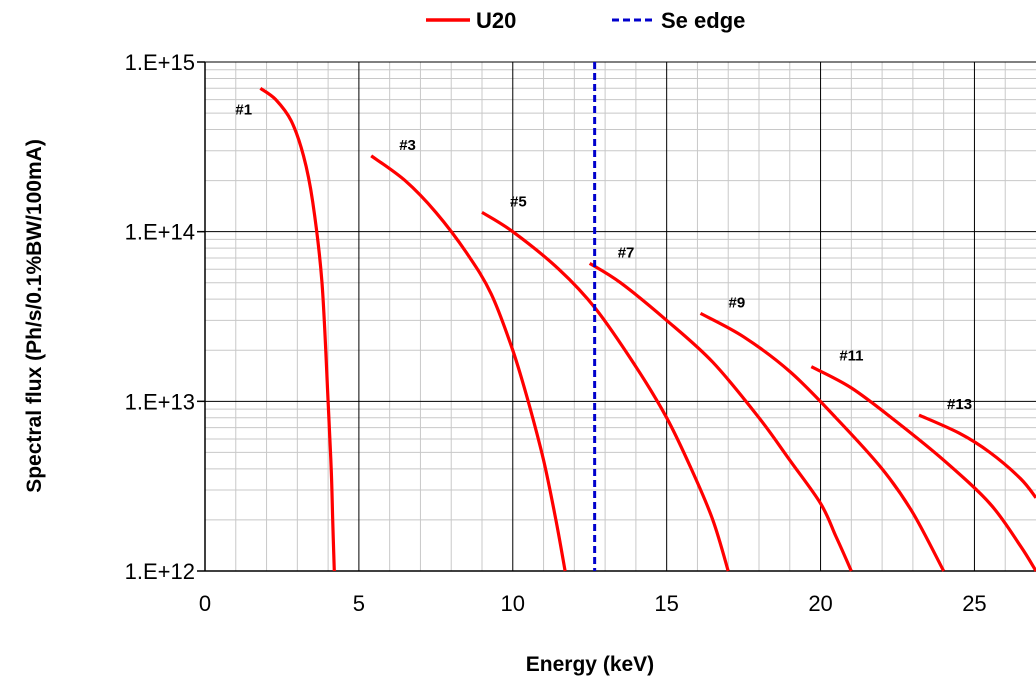 This screenshot has height=677, width=1036. Describe the element at coordinates (160, 232) in the screenshot. I see `y-tick-label: 1.E+14` at that location.